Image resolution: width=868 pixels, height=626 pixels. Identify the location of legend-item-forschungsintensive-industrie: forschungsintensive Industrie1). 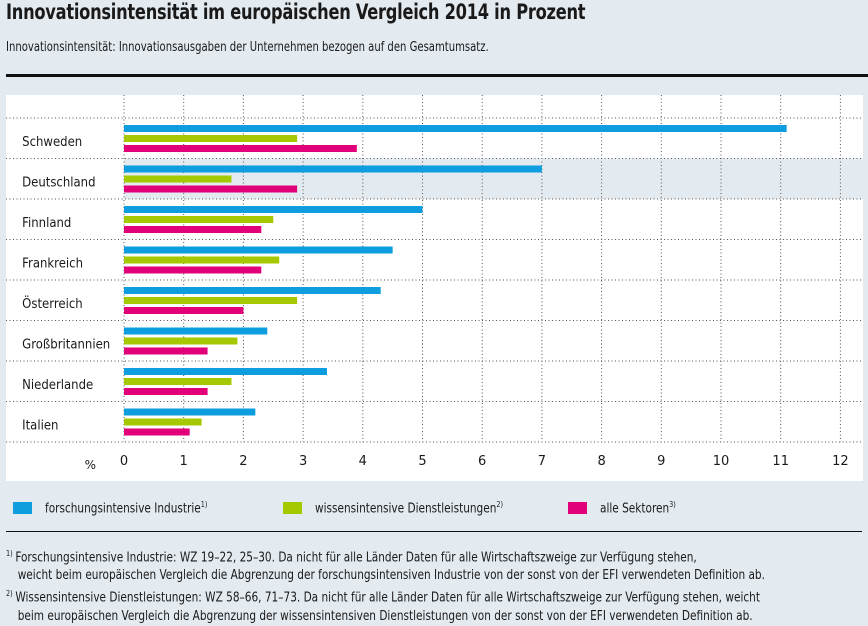
(119, 508).